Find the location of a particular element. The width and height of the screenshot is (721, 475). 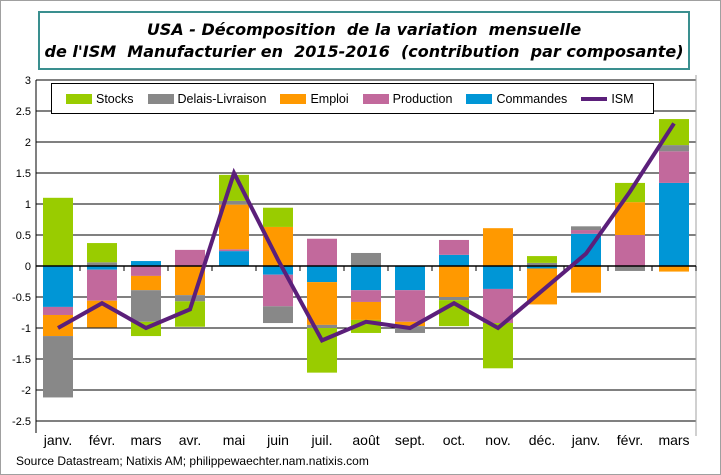

y-tick-label: -2.5 is located at coordinates (21, 422).